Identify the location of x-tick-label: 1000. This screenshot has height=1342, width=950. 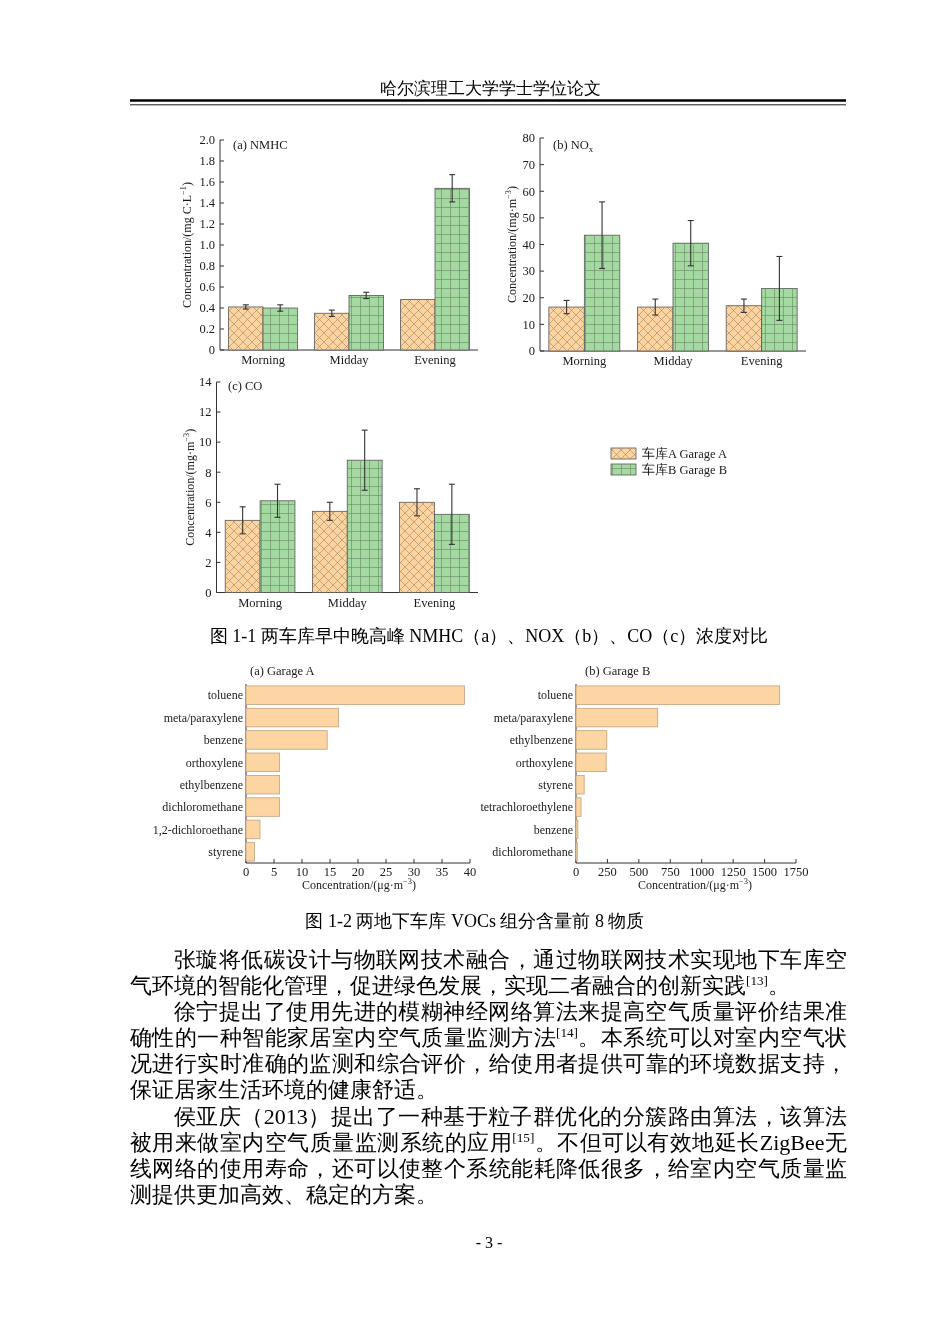
(702, 872).